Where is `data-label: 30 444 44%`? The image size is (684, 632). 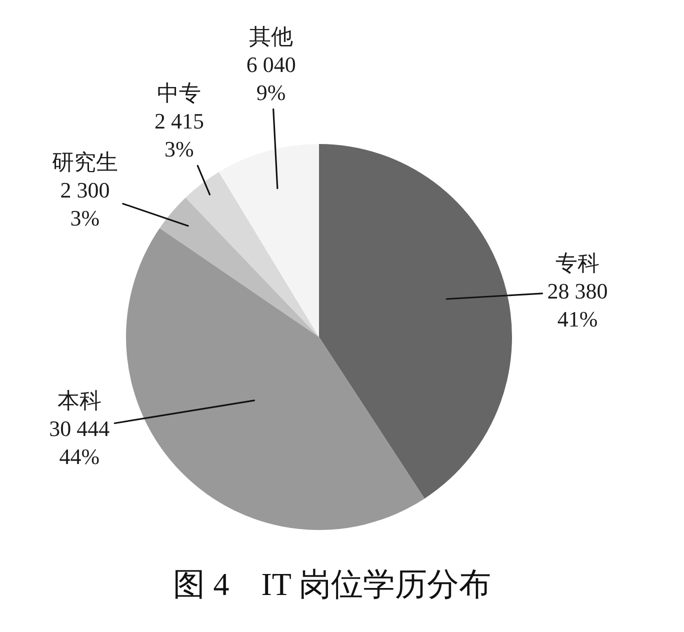 data-label: 30 444 44% is located at coordinates (79, 442).